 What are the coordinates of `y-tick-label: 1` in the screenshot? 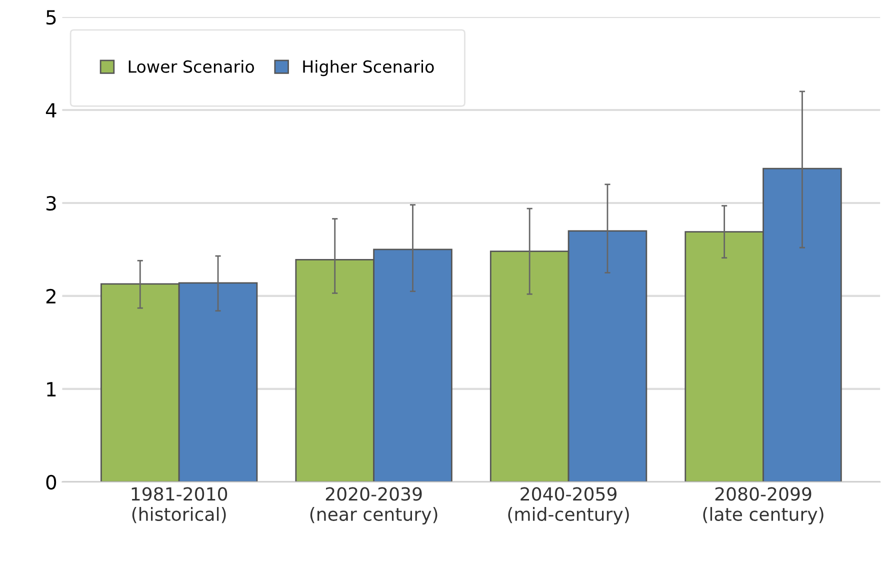 It's located at (51, 389).